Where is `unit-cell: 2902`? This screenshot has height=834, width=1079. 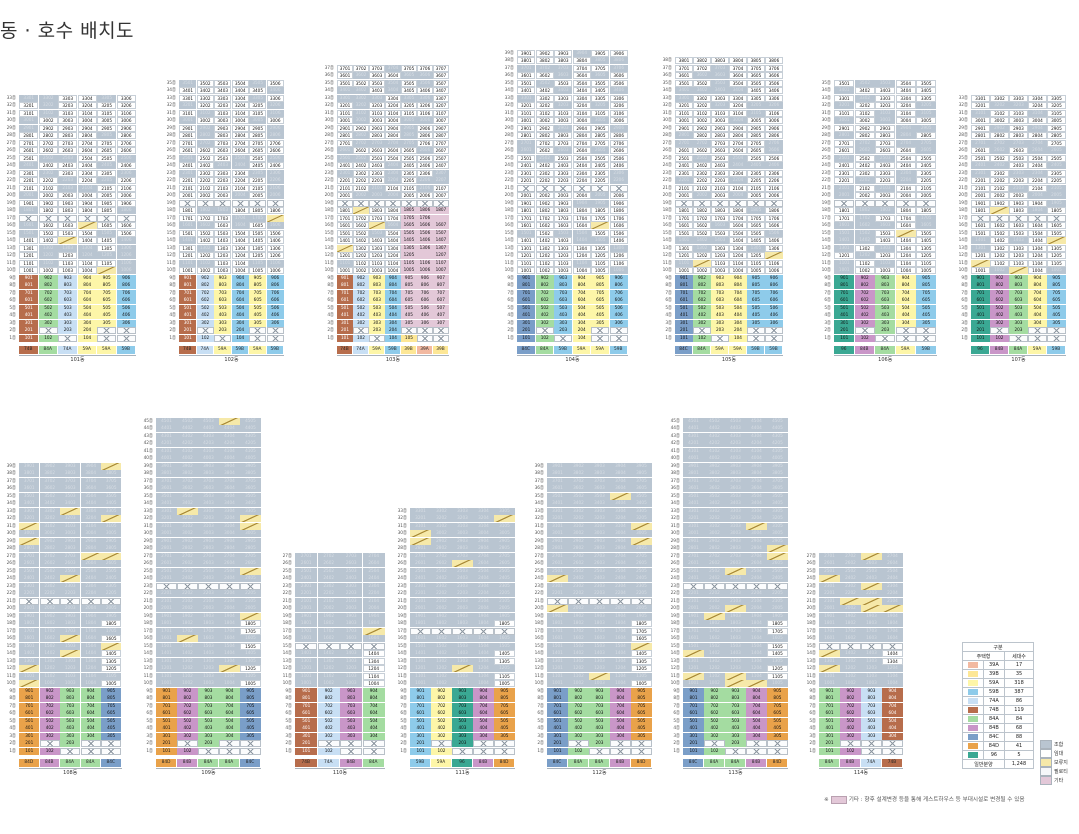 unit-cell: 2902 is located at coordinates (205, 128).